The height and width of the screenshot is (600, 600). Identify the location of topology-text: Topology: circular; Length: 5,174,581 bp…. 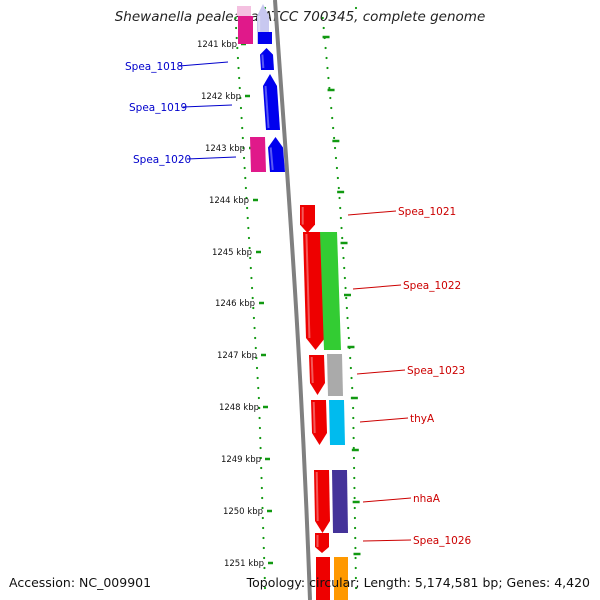
(418, 582).